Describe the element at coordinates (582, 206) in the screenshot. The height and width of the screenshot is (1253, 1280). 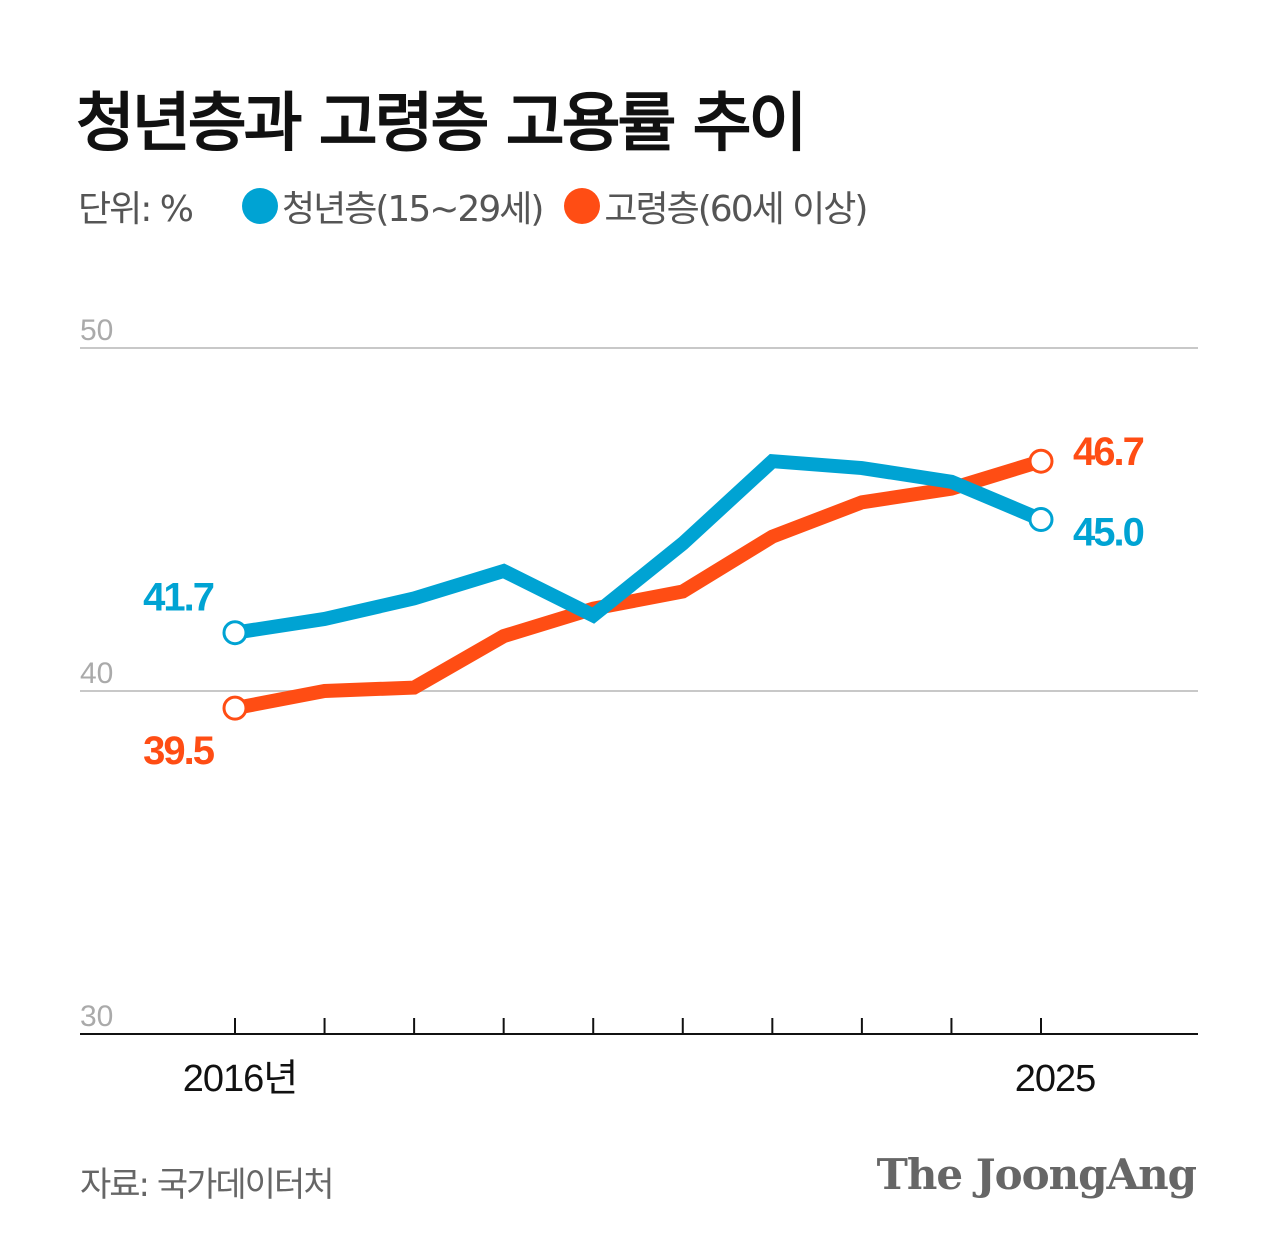
I see `legend-dot-elderly` at that location.